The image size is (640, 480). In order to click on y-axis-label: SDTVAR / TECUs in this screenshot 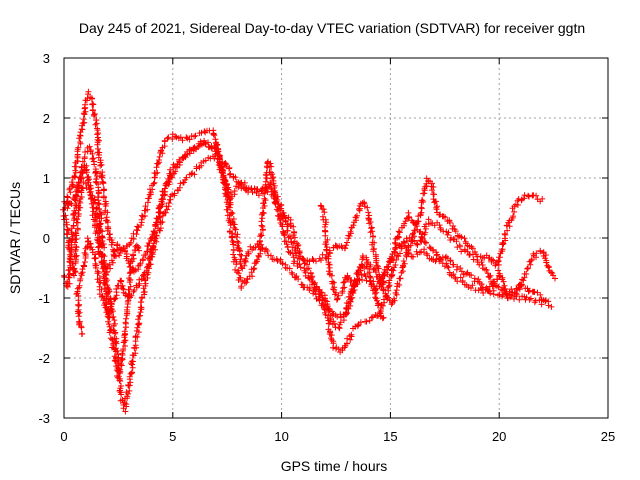, I will do `click(15, 238)`.